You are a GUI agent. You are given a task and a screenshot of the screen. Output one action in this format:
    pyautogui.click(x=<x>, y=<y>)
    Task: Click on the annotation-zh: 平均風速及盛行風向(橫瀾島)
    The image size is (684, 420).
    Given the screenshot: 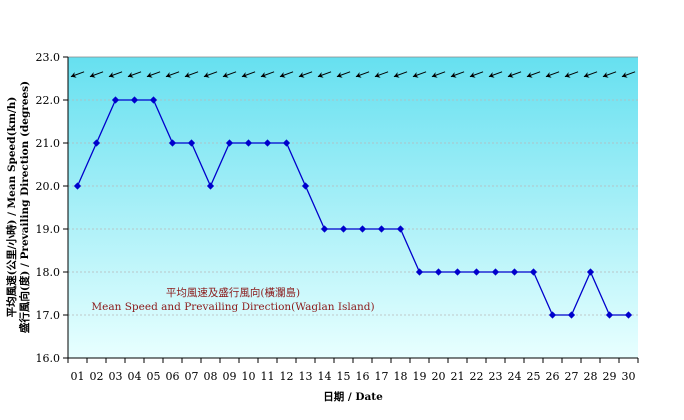 What is the action you would take?
    pyautogui.click(x=233, y=292)
    